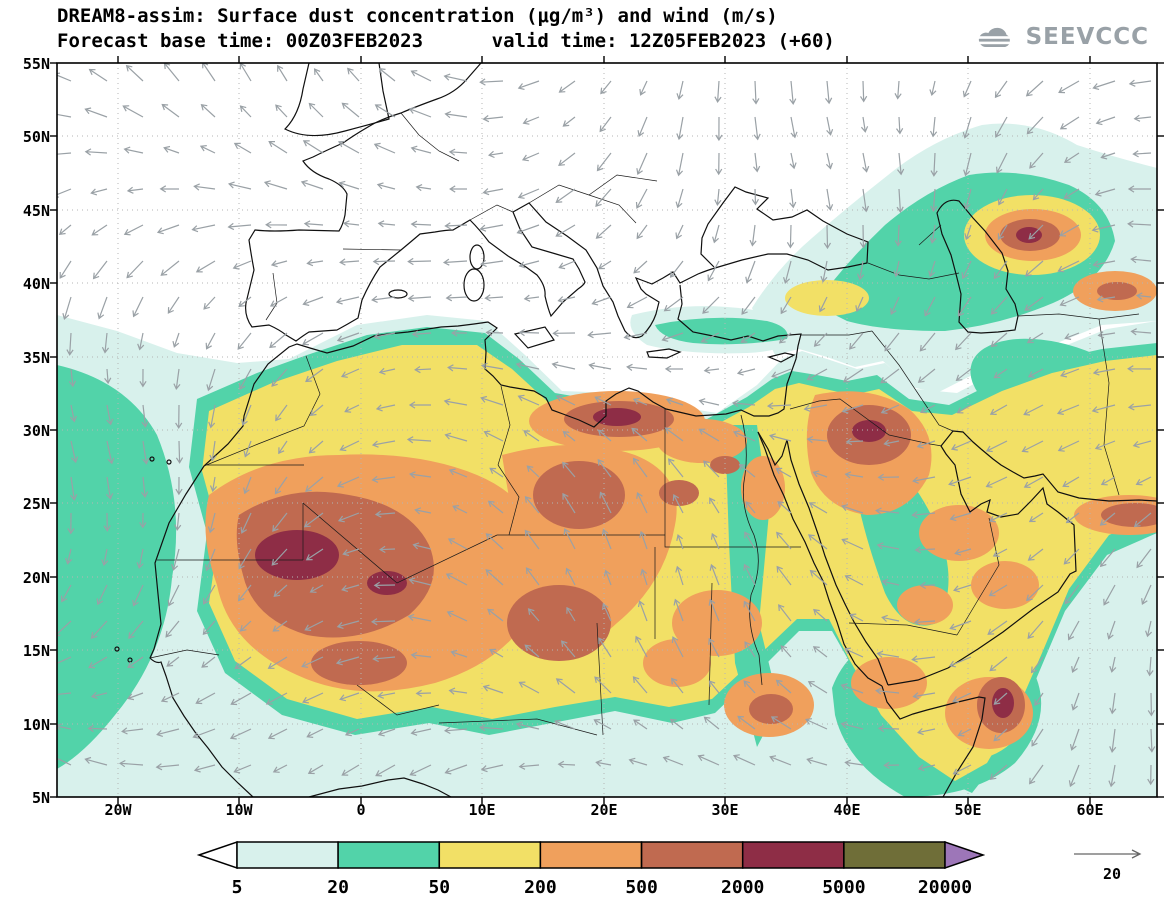 Image resolution: width=1165 pixels, height=907 pixels. What do you see at coordinates (338, 887) in the screenshot?
I see `colorbar-label: 20` at bounding box center [338, 887].